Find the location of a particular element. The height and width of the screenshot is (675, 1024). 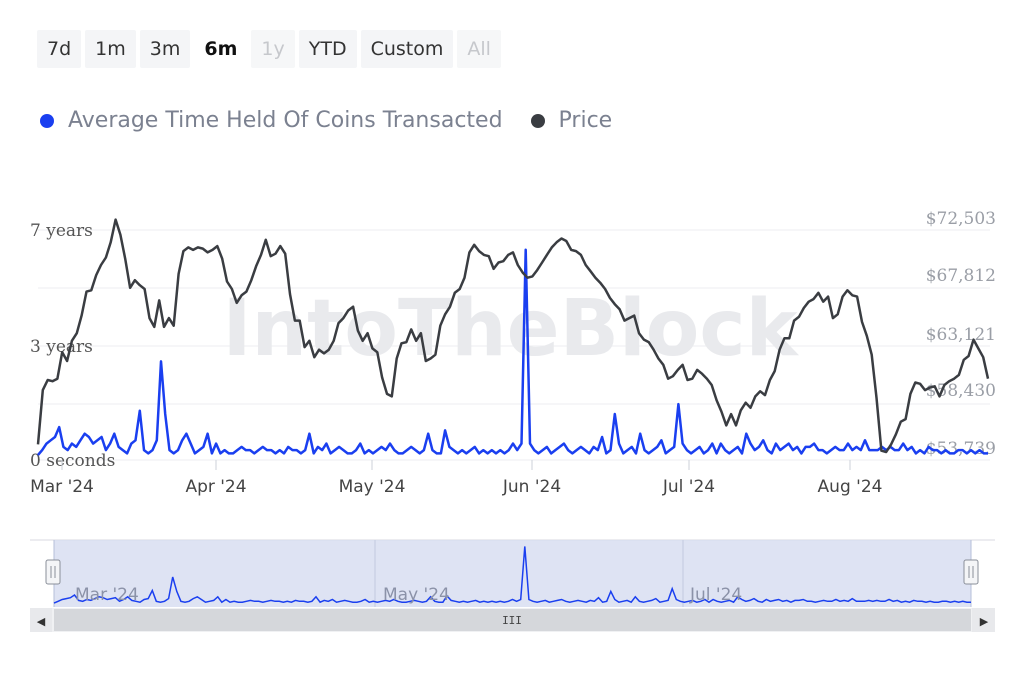

range-button-6m: 6m is located at coordinates (221, 49).